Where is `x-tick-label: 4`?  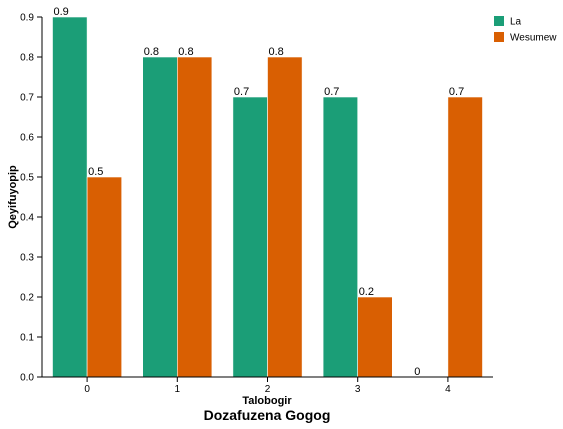 x-tick-label: 4 is located at coordinates (448, 389).